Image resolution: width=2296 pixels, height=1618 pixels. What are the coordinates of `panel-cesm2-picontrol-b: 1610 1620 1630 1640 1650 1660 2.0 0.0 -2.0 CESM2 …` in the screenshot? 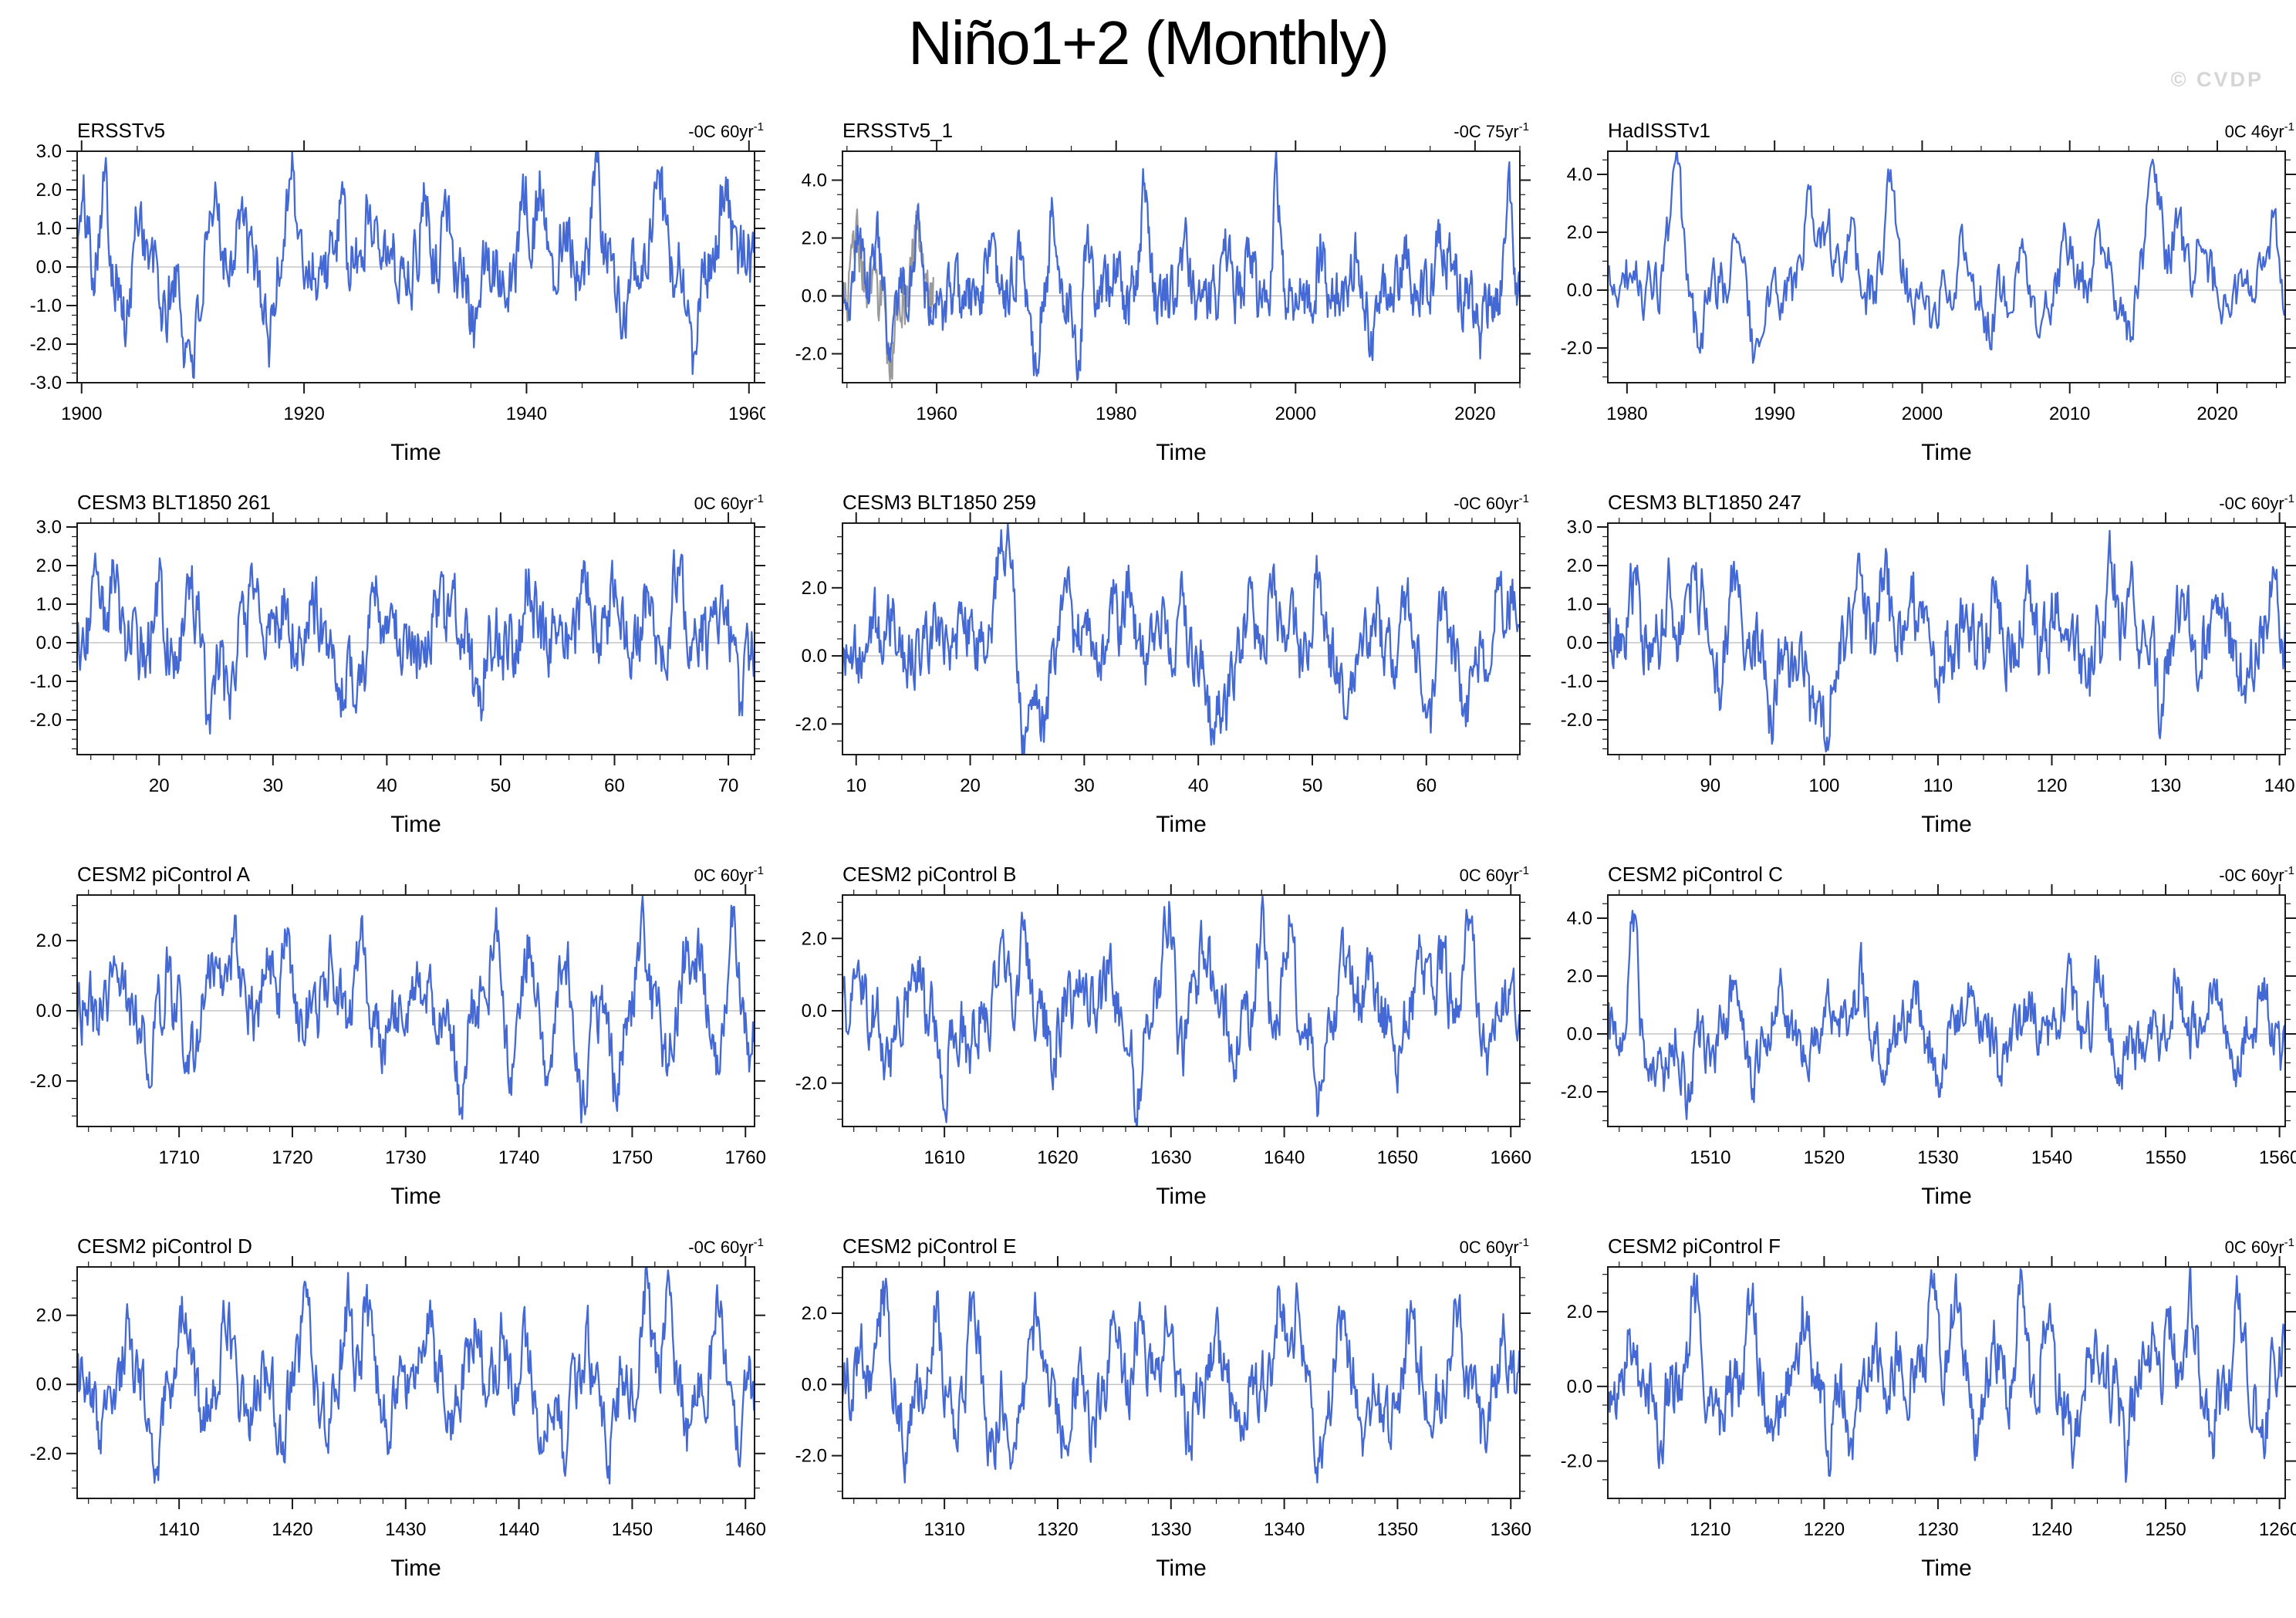 It's located at (1148, 1047).